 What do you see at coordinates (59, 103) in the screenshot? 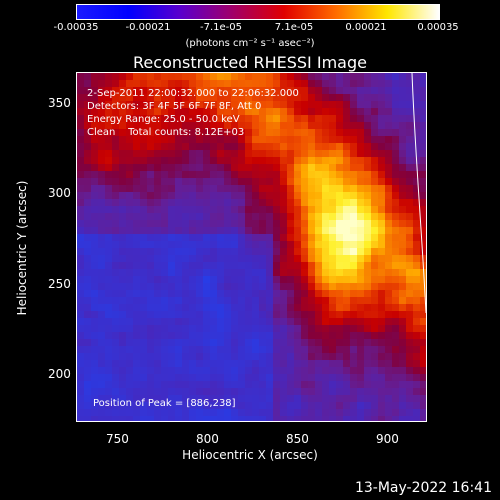
I see `y-tick-label: 350` at bounding box center [59, 103].